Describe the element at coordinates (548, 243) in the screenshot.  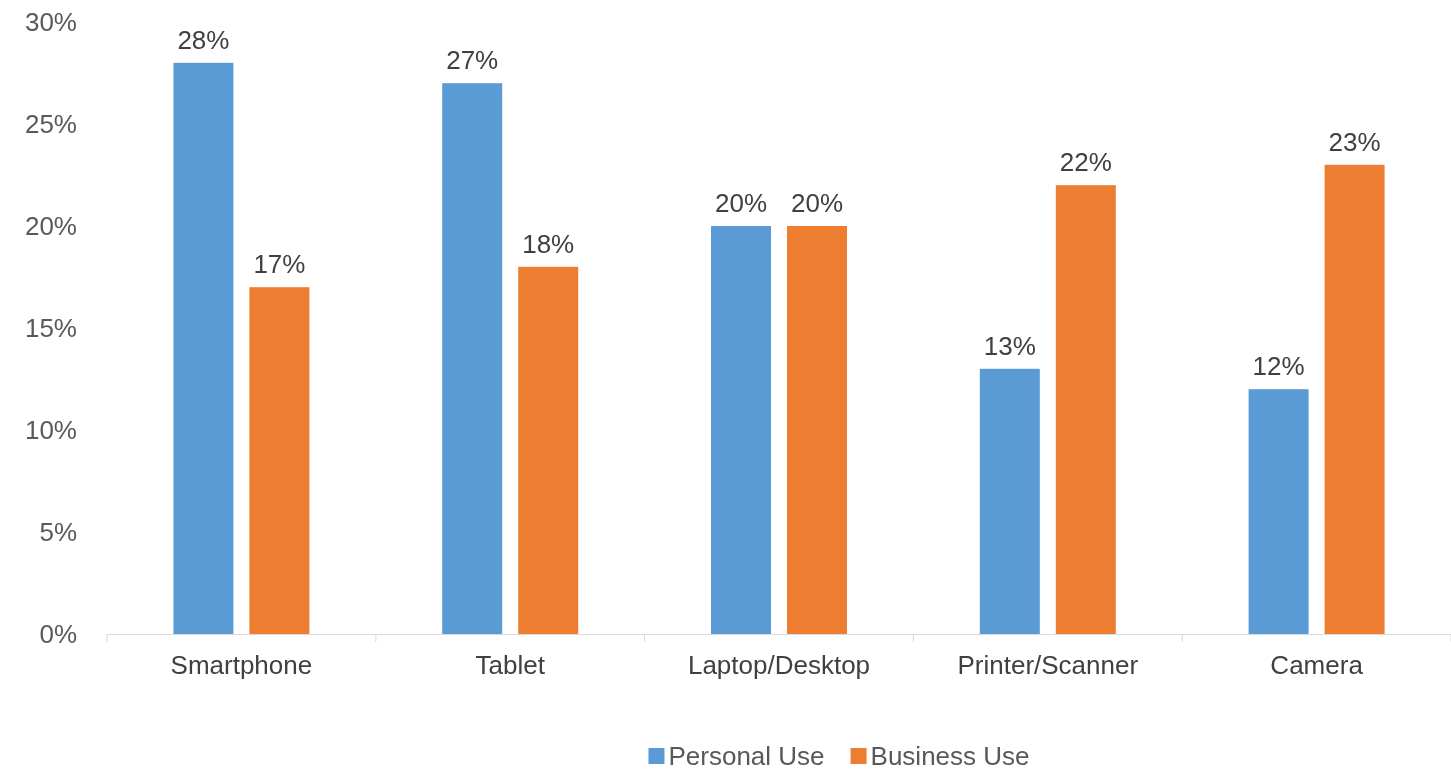
I see `data-label: 18%` at that location.